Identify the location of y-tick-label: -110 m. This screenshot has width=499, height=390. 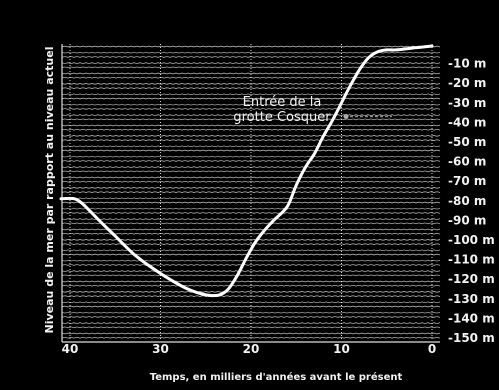
(471, 260).